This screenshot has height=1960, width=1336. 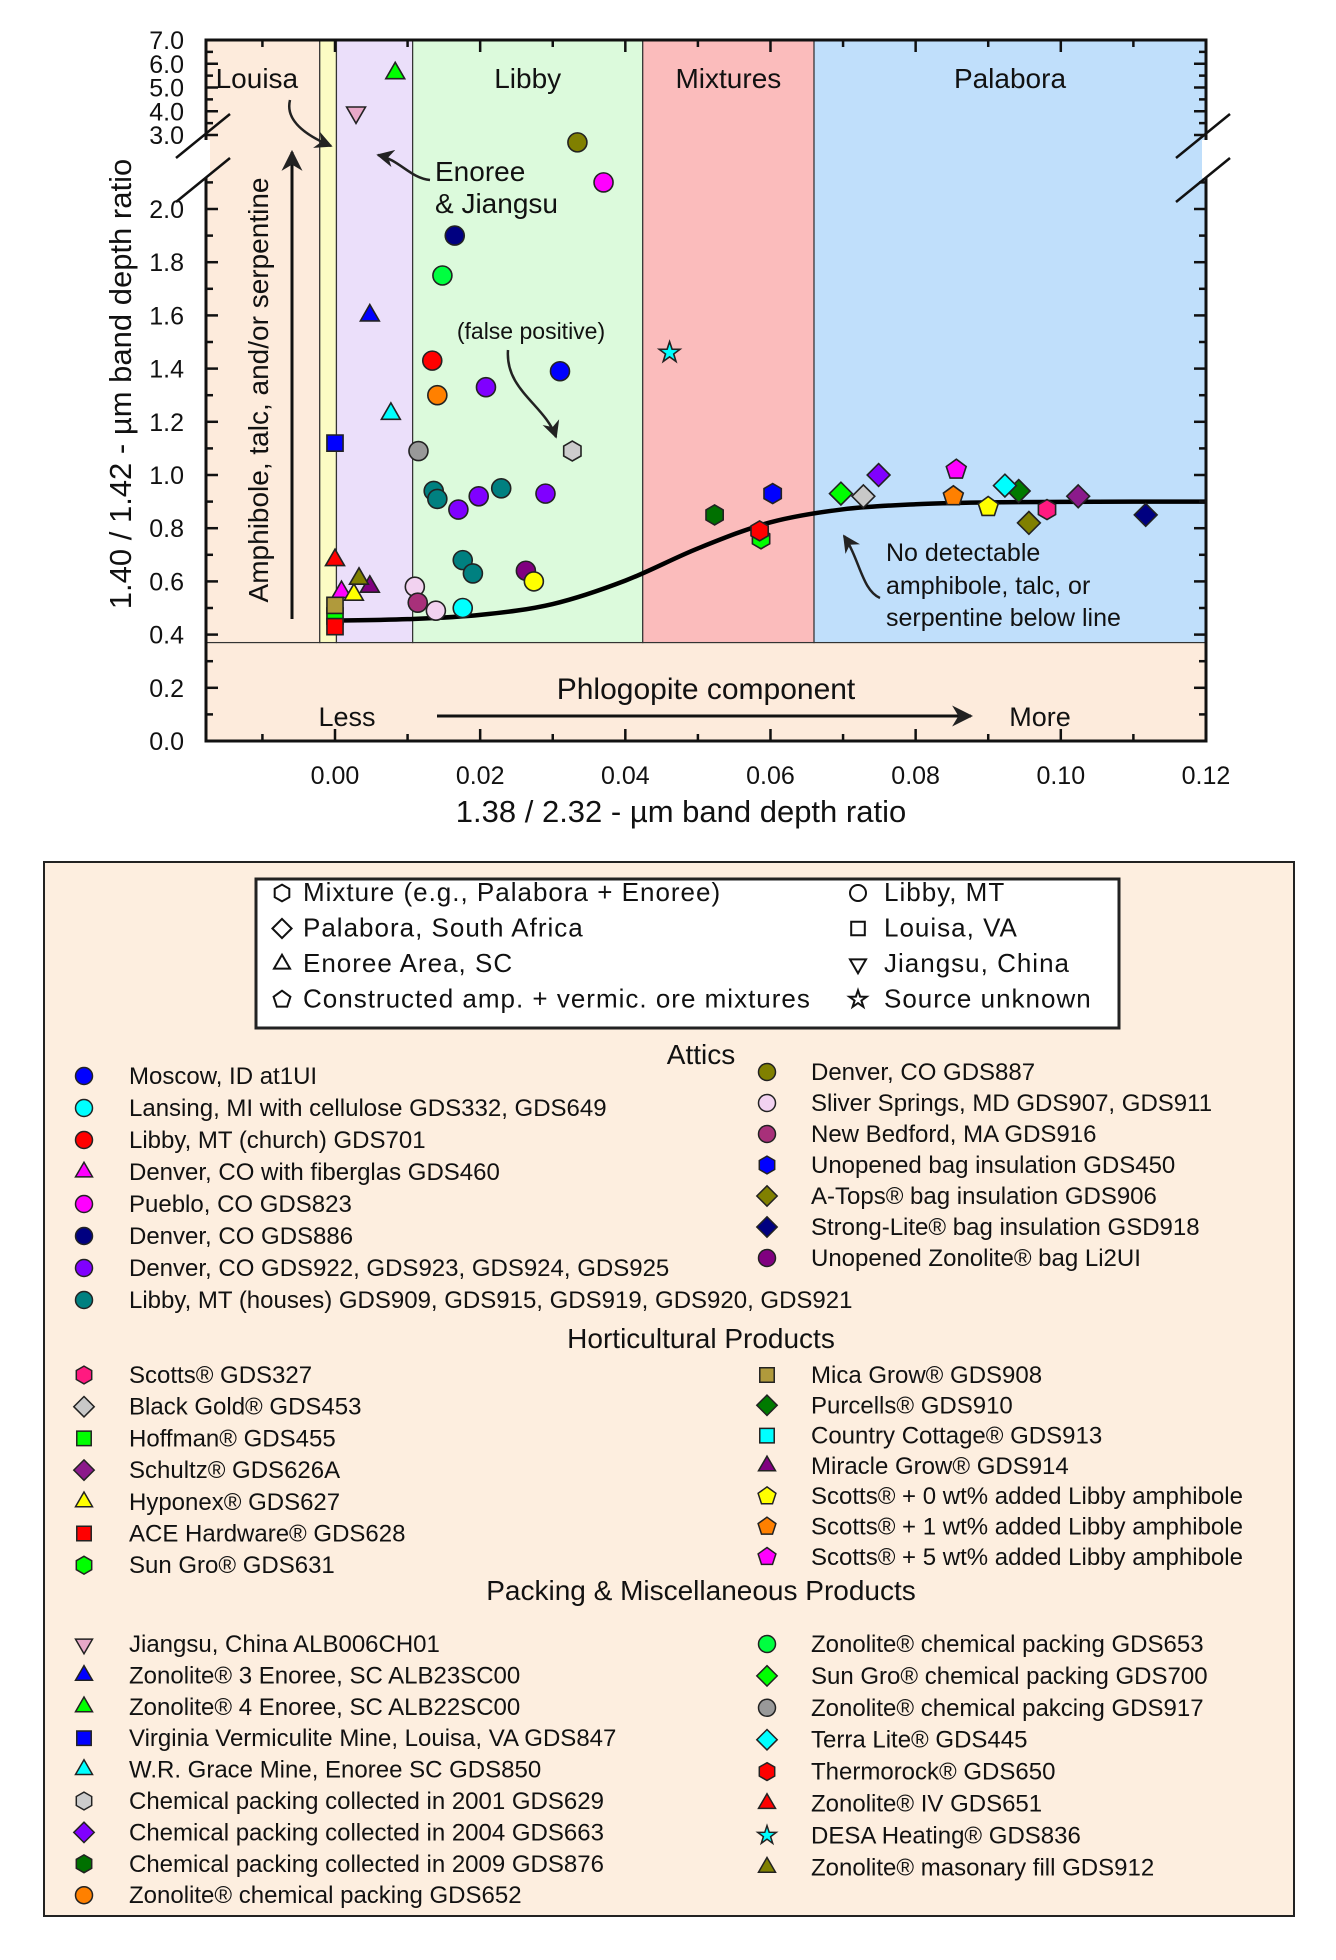 I want to click on shape-key-icon-triangle-down, so click(x=858, y=967).